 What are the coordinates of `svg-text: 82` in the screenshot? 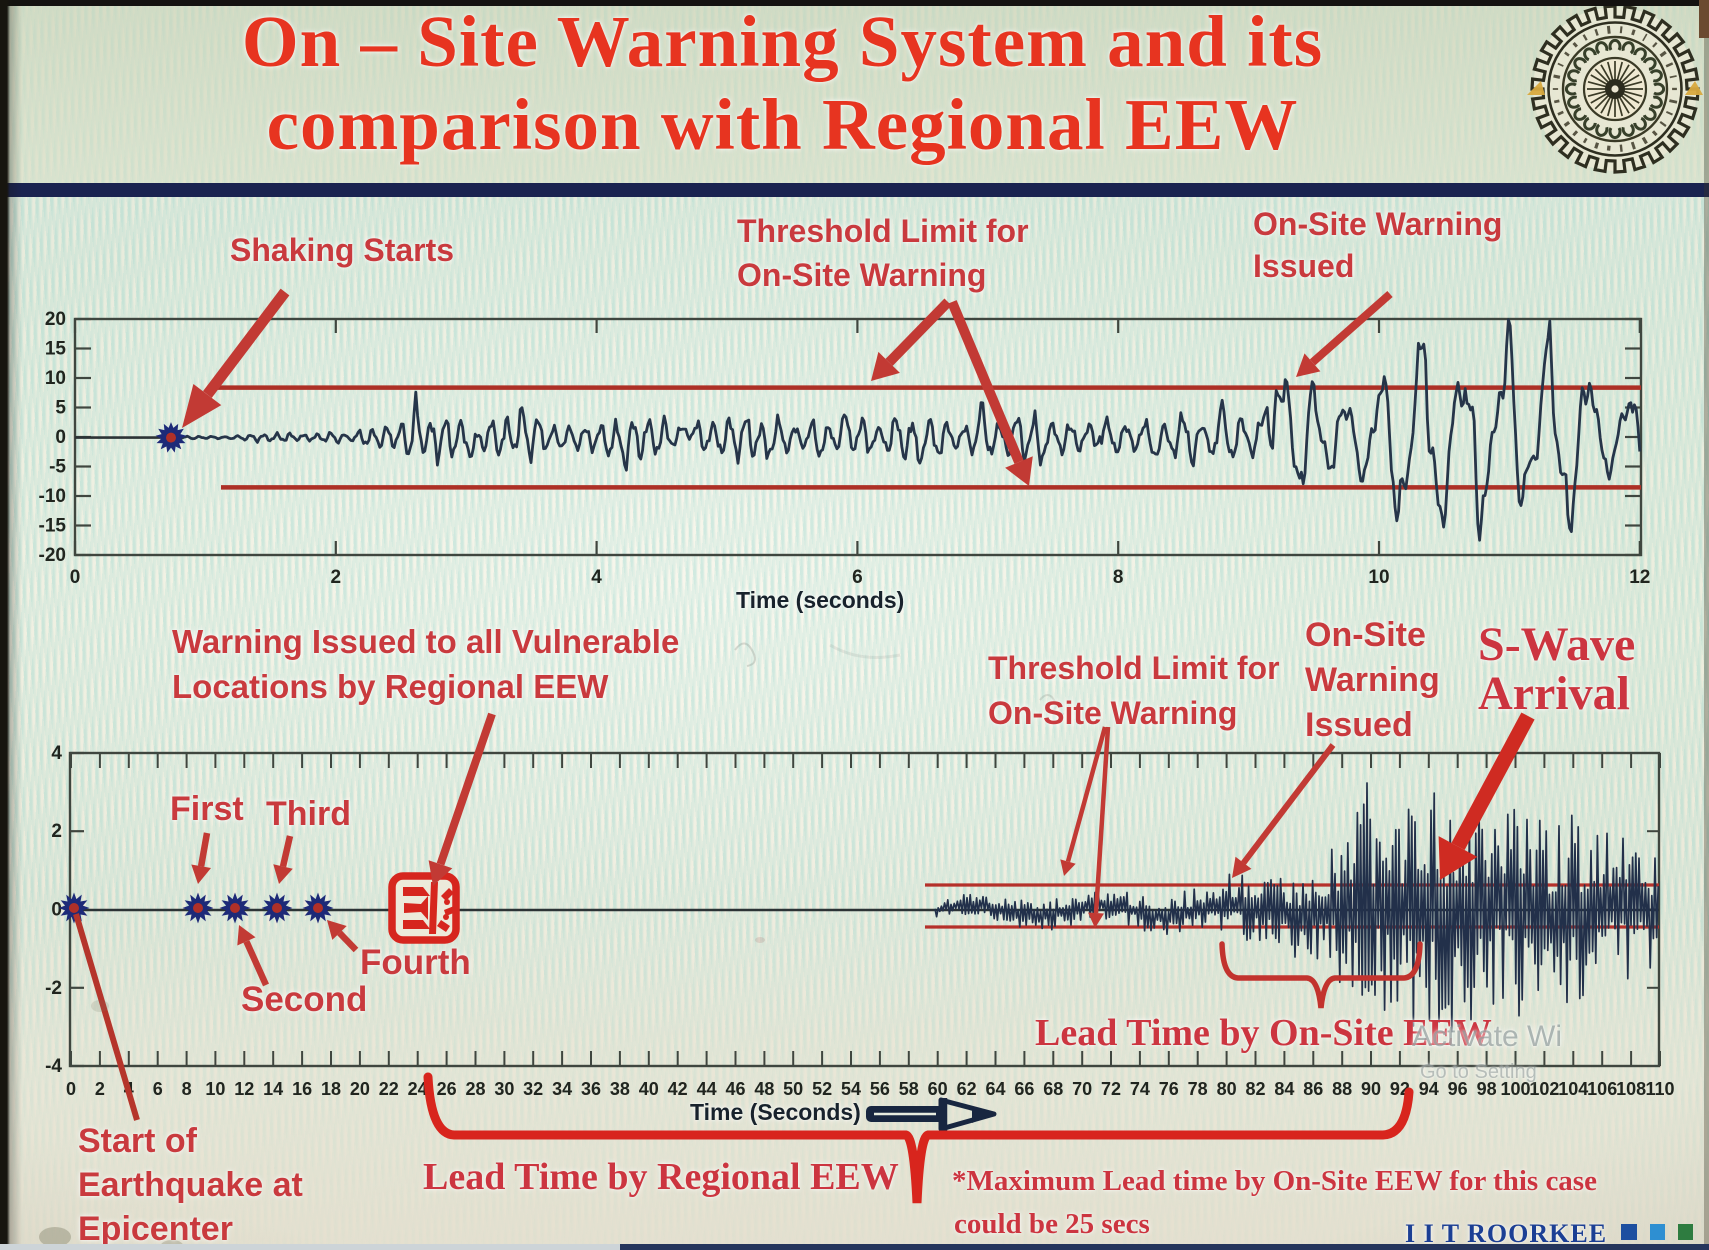 It's located at (1255, 1089).